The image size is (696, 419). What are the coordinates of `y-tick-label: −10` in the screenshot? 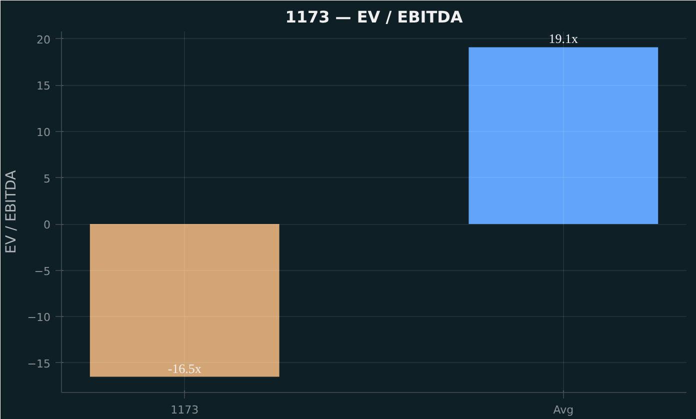 It's located at (39, 317).